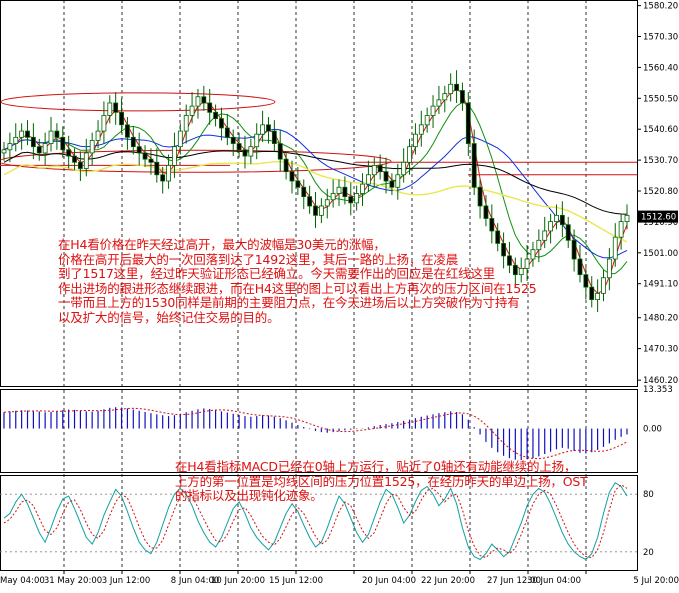  What do you see at coordinates (73, 581) in the screenshot?
I see `time-tick-label-1: 31 May 20:00` at bounding box center [73, 581].